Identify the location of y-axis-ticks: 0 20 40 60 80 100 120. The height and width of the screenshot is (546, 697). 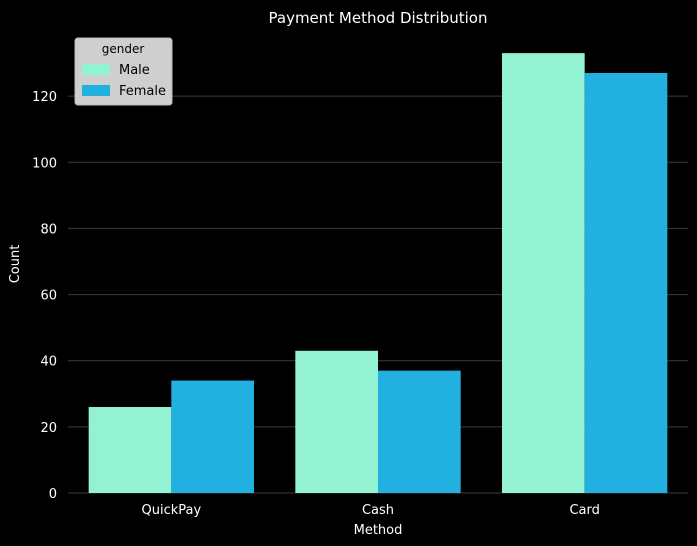
(44, 296).